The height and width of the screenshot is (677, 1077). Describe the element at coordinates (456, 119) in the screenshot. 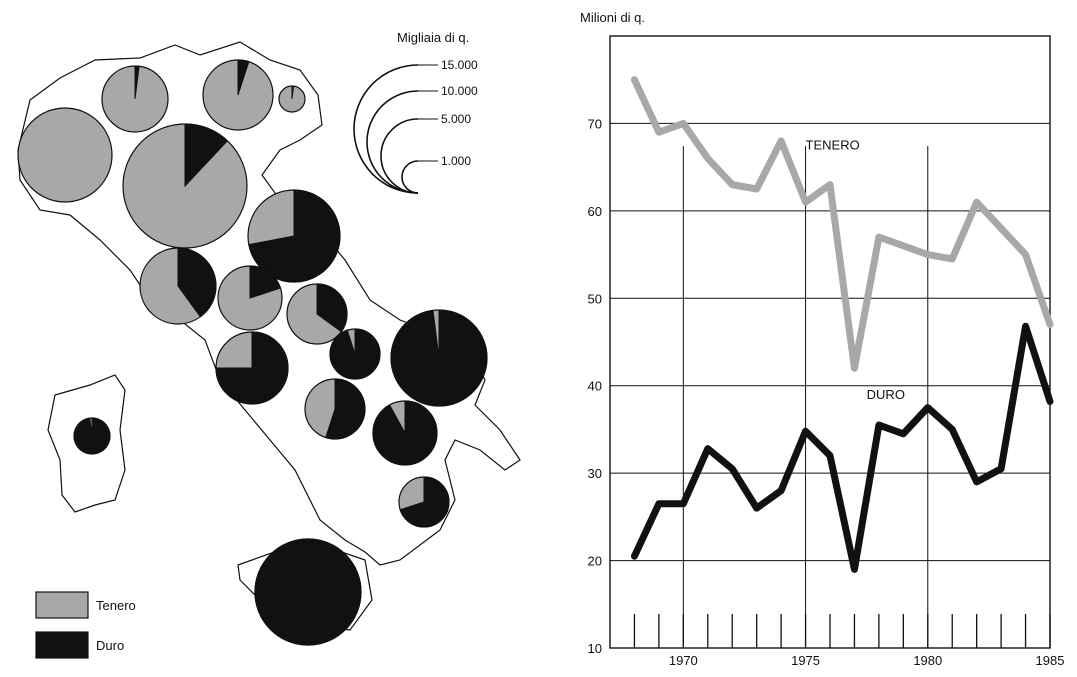

I see `scale-value-5000: 5.000` at that location.